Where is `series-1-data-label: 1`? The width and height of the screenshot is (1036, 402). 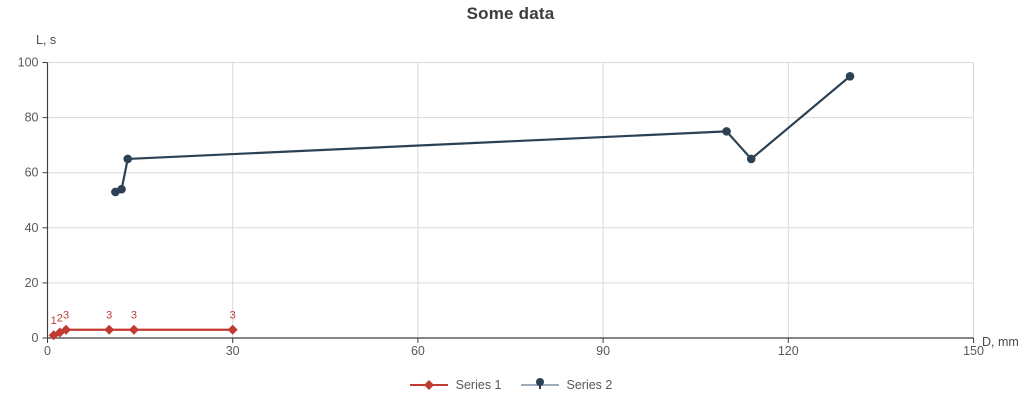 series-1-data-label: 1 is located at coordinates (54, 321).